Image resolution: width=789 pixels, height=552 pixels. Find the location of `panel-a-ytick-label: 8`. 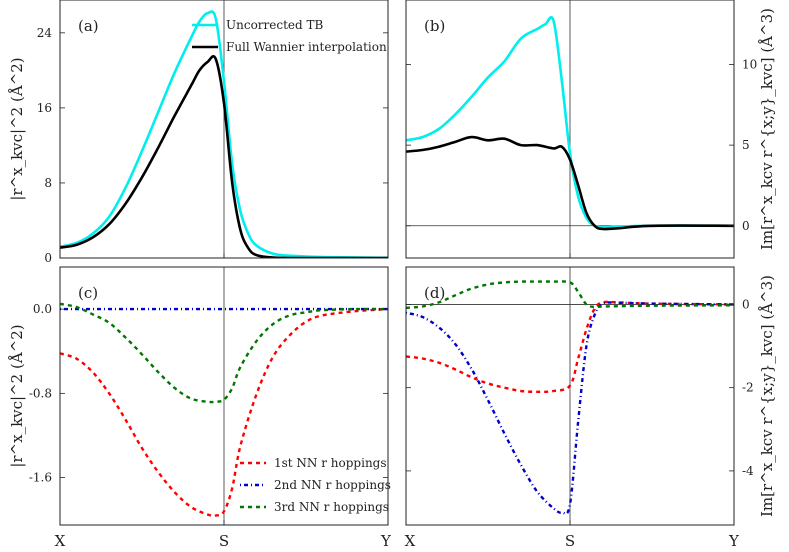

panel-a-ytick-label: 8 is located at coordinates (48, 183).